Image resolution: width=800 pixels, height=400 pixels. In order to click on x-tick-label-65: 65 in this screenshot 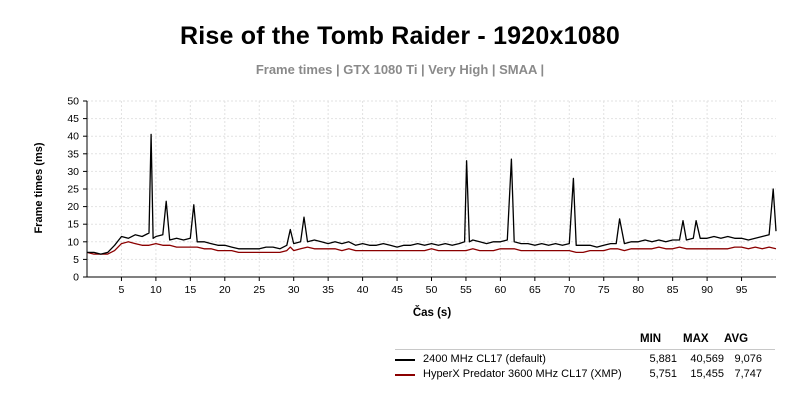, I will do `click(535, 290)`.